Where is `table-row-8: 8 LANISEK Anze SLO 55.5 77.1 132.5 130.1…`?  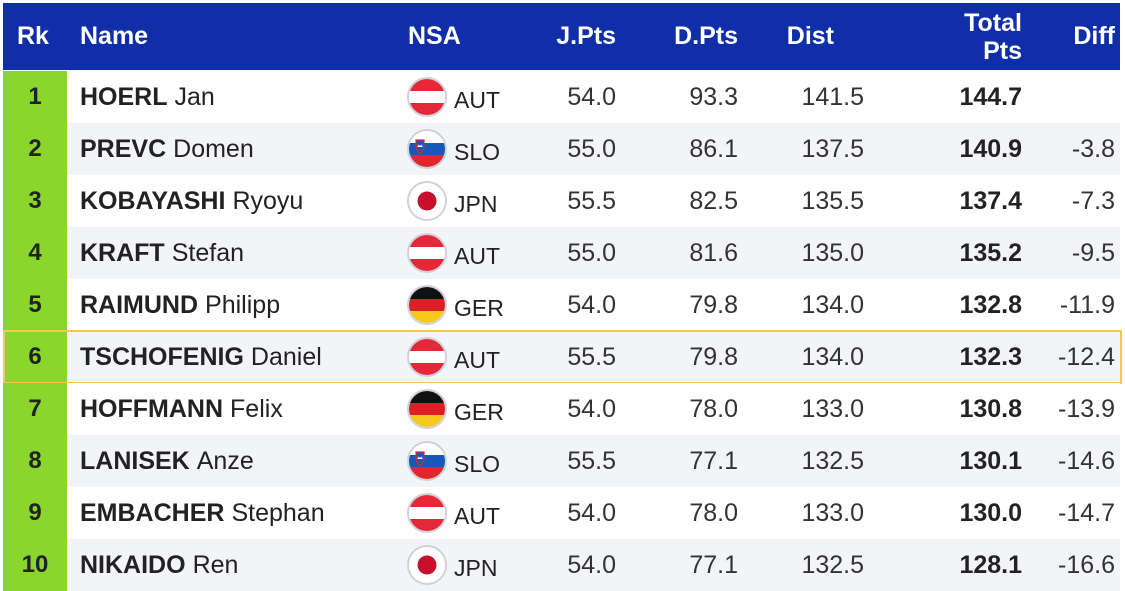
table-row-8: 8 LANISEK Anze SLO 55.5 77.1 132.5 130.1… is located at coordinates (561, 461).